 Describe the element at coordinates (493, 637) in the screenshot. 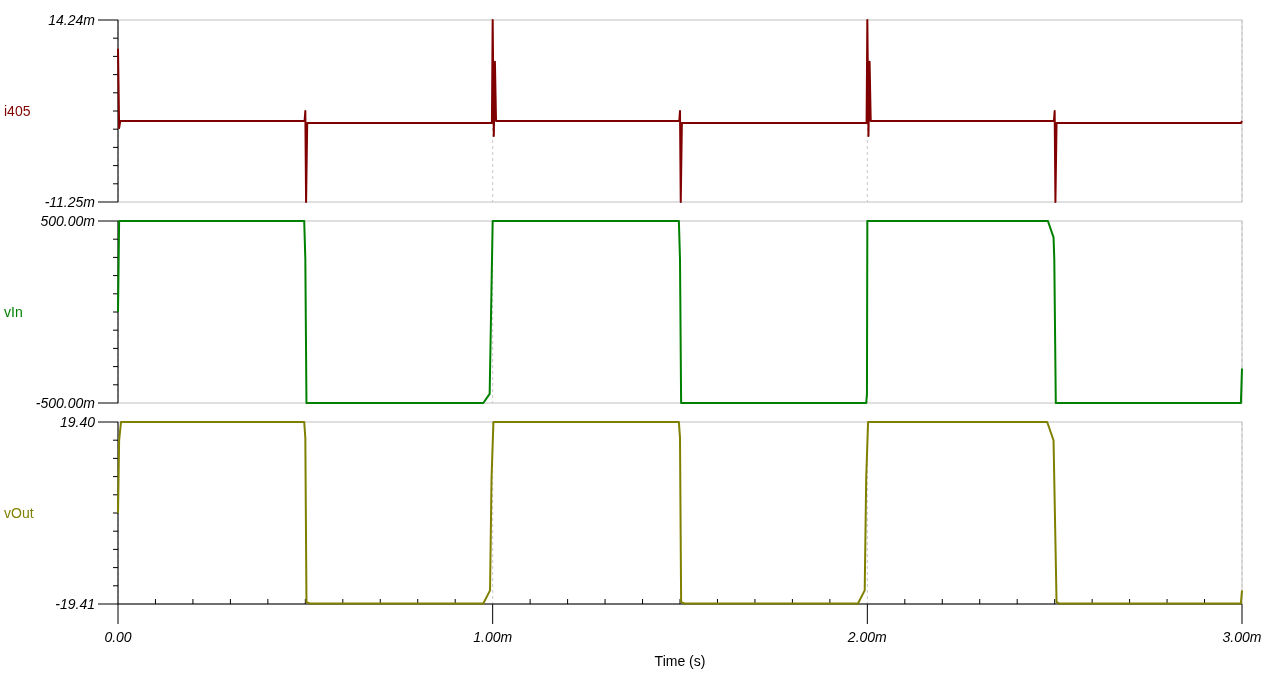

I see `x-tick-label: 1.00m` at that location.